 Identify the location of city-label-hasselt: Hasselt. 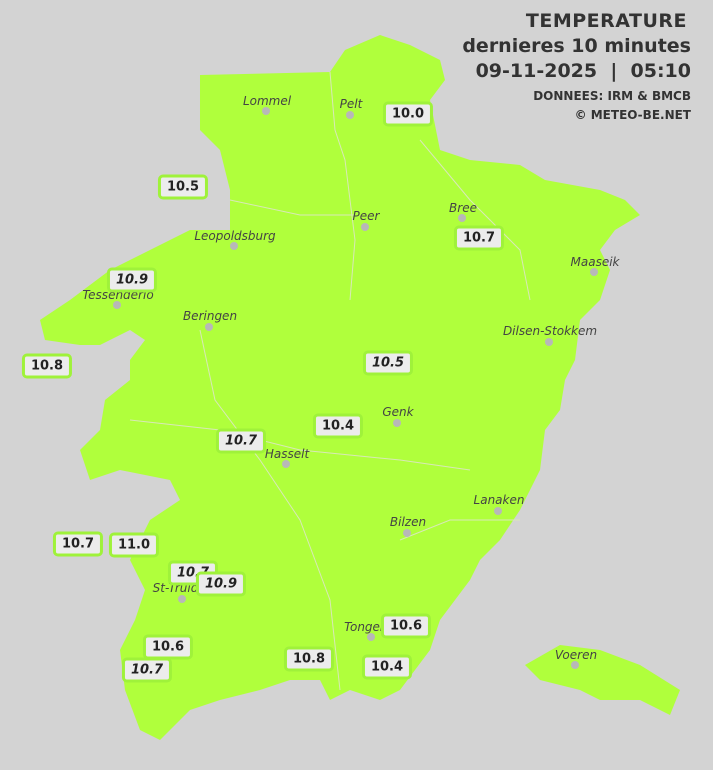
(287, 454).